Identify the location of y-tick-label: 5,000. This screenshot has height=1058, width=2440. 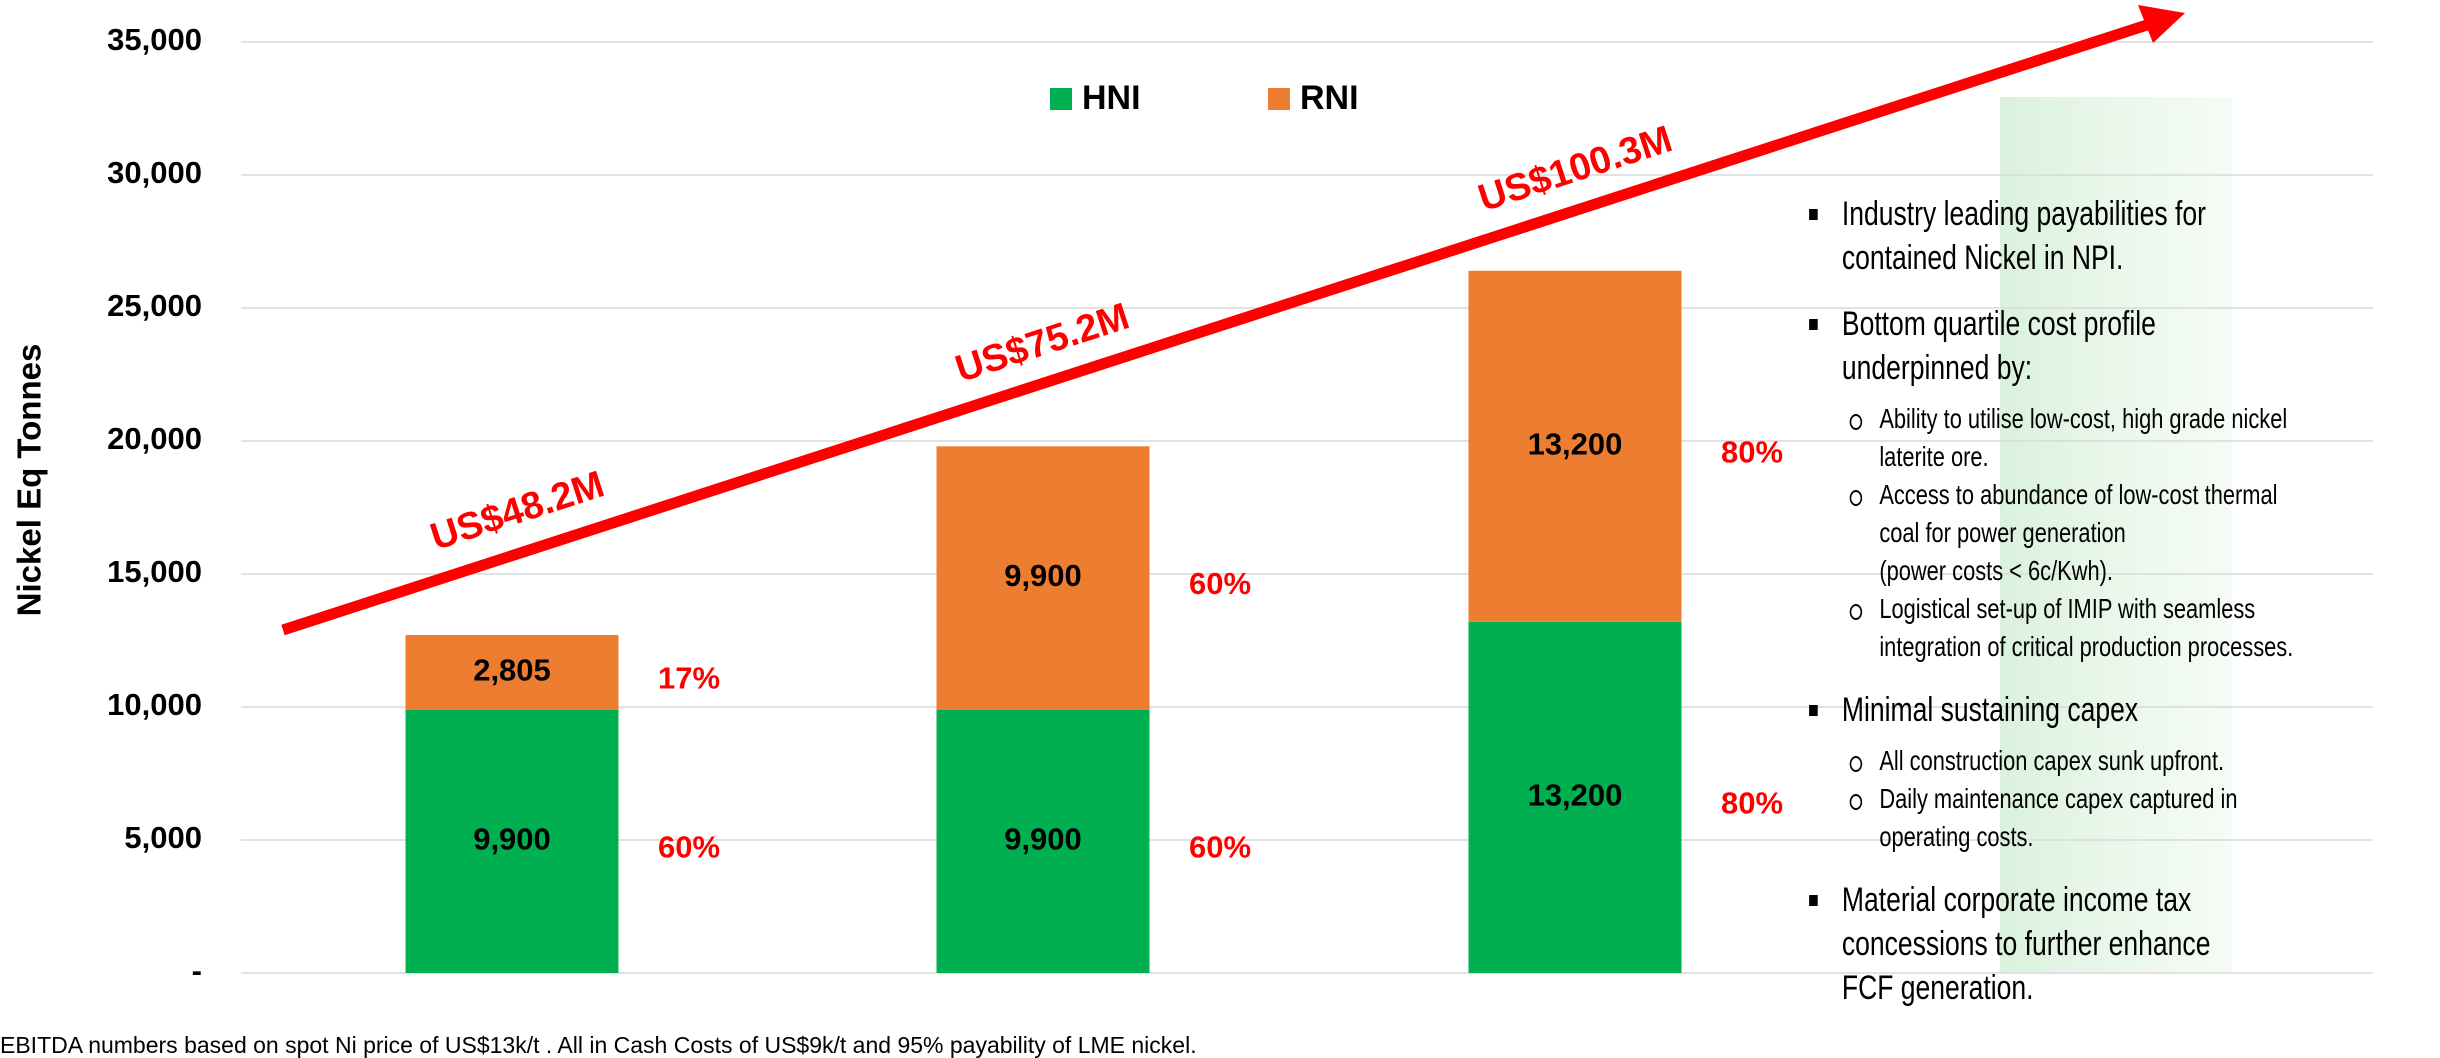
(163, 837).